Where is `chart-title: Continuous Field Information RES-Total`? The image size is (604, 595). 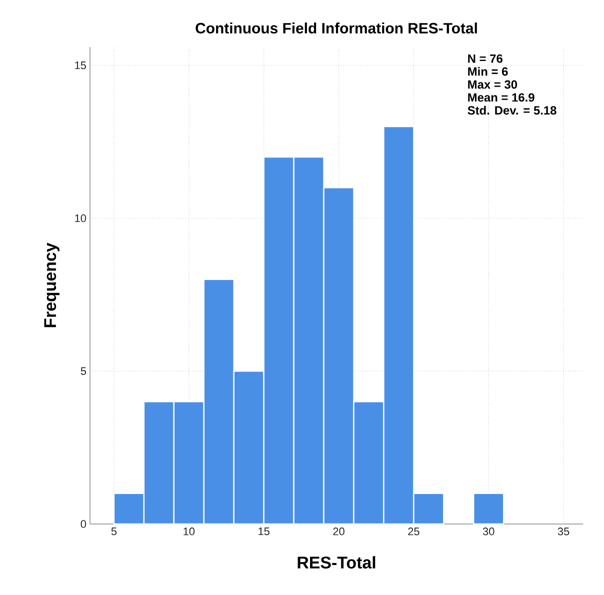
chart-title: Continuous Field Information RES-Total is located at coordinates (336, 28).